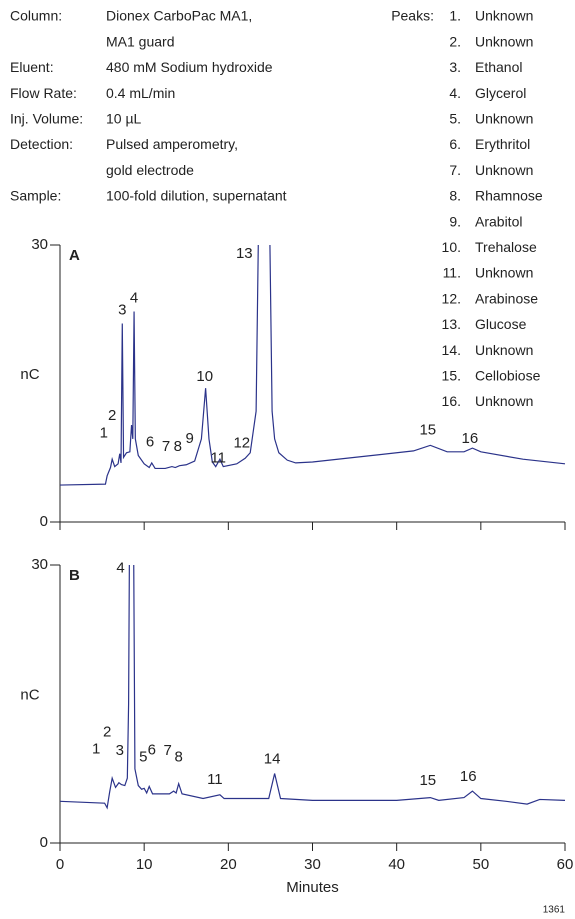  What do you see at coordinates (455, 196) in the screenshot?
I see `peak-number: 8.` at bounding box center [455, 196].